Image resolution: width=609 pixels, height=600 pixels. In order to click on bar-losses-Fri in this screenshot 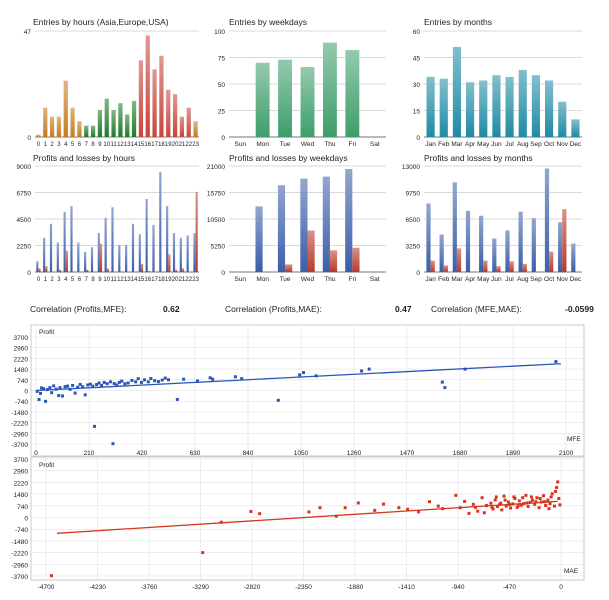, I will do `click(356, 259)`.